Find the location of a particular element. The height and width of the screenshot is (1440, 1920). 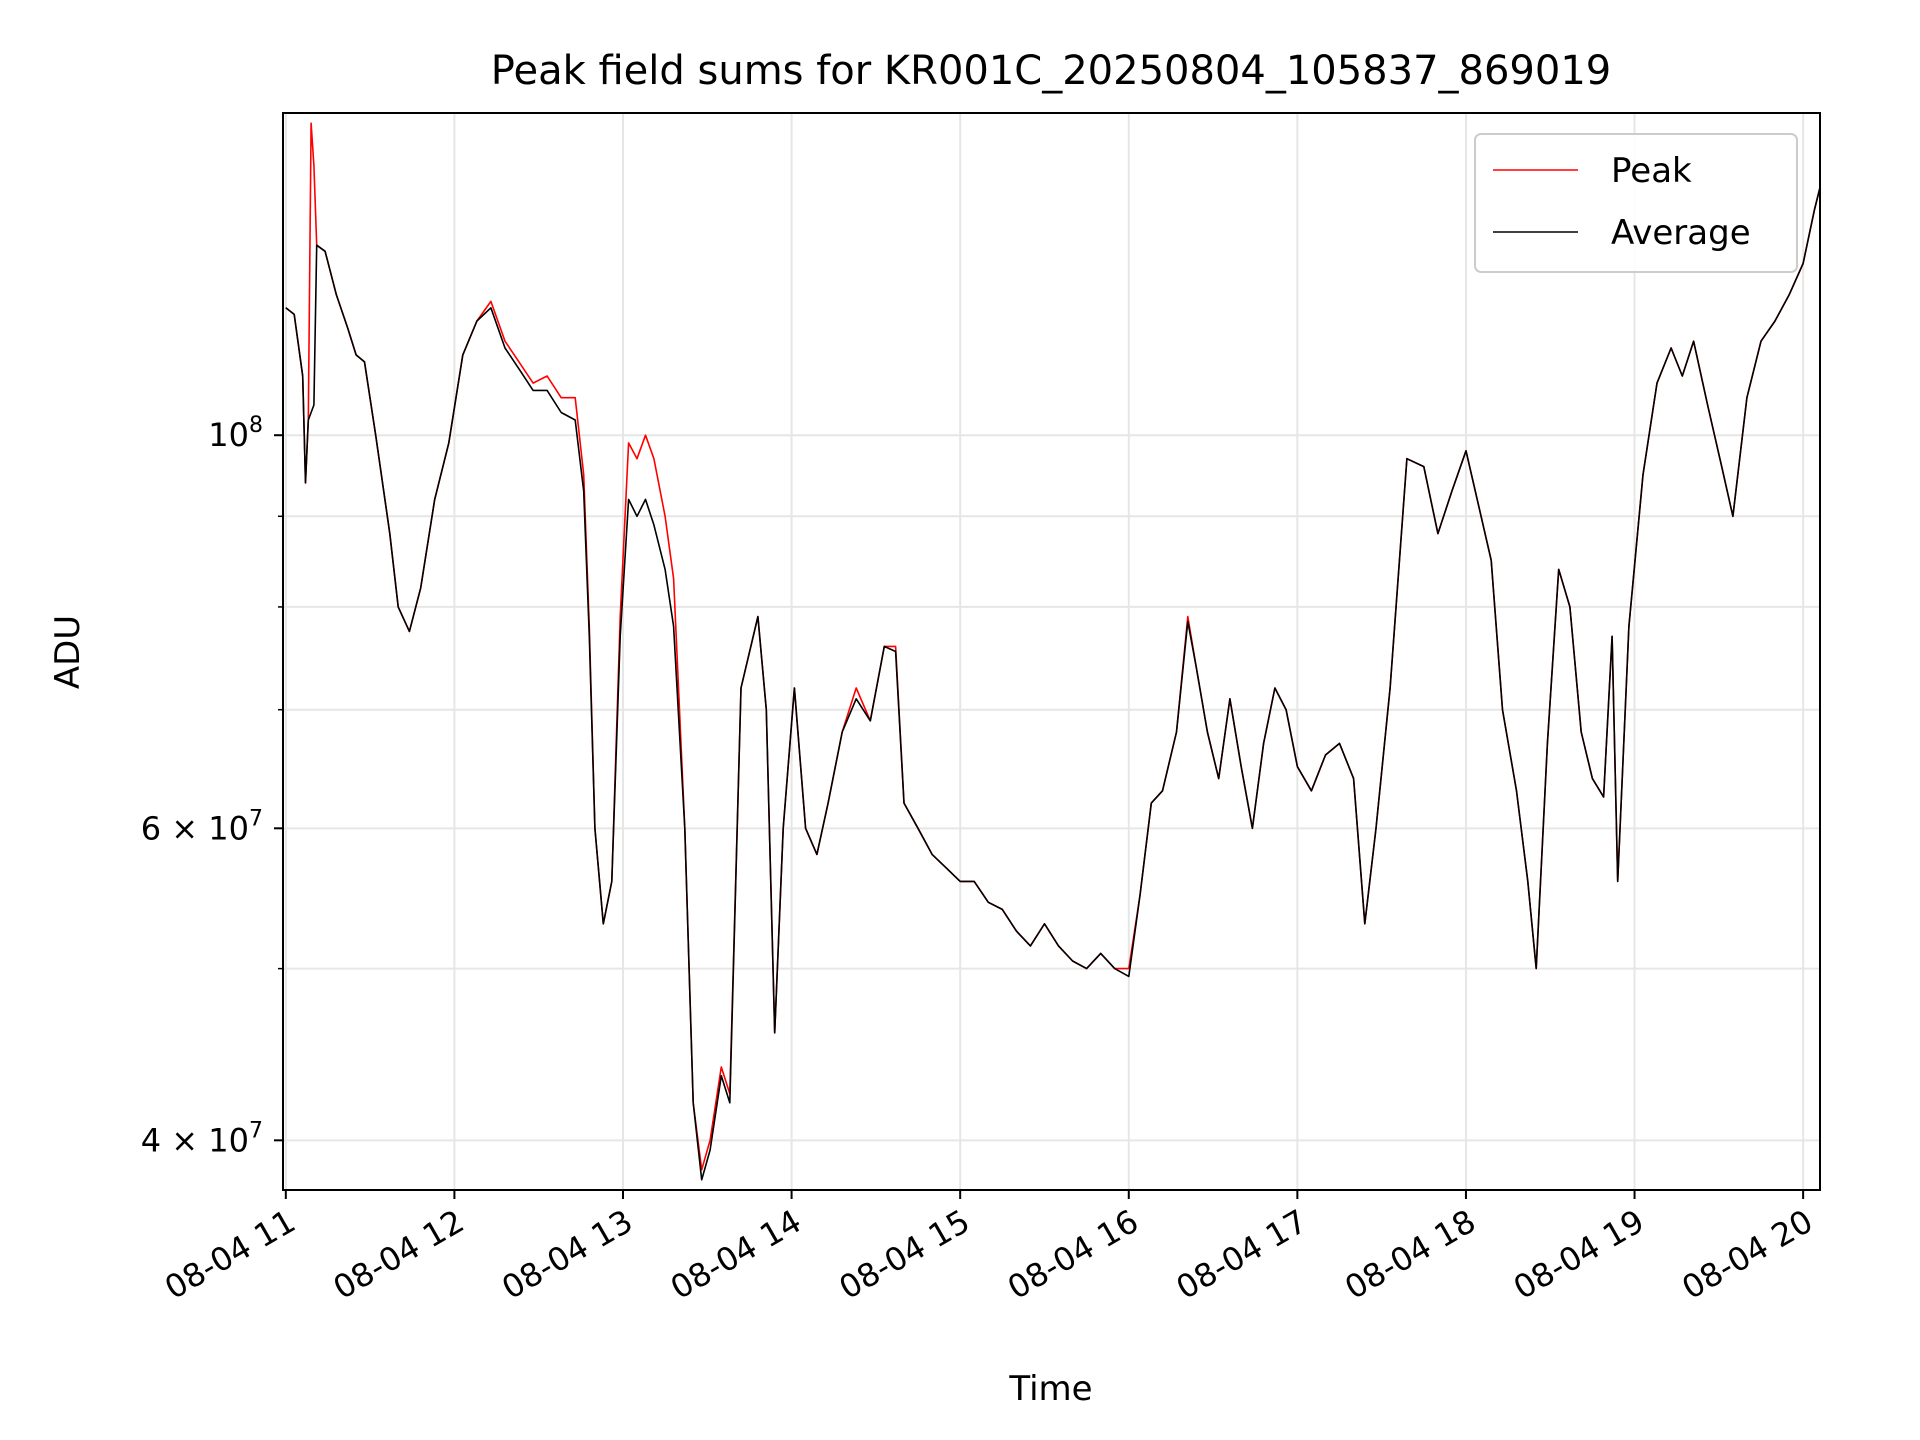

y-tick-label-base: 10 is located at coordinates (228, 435).